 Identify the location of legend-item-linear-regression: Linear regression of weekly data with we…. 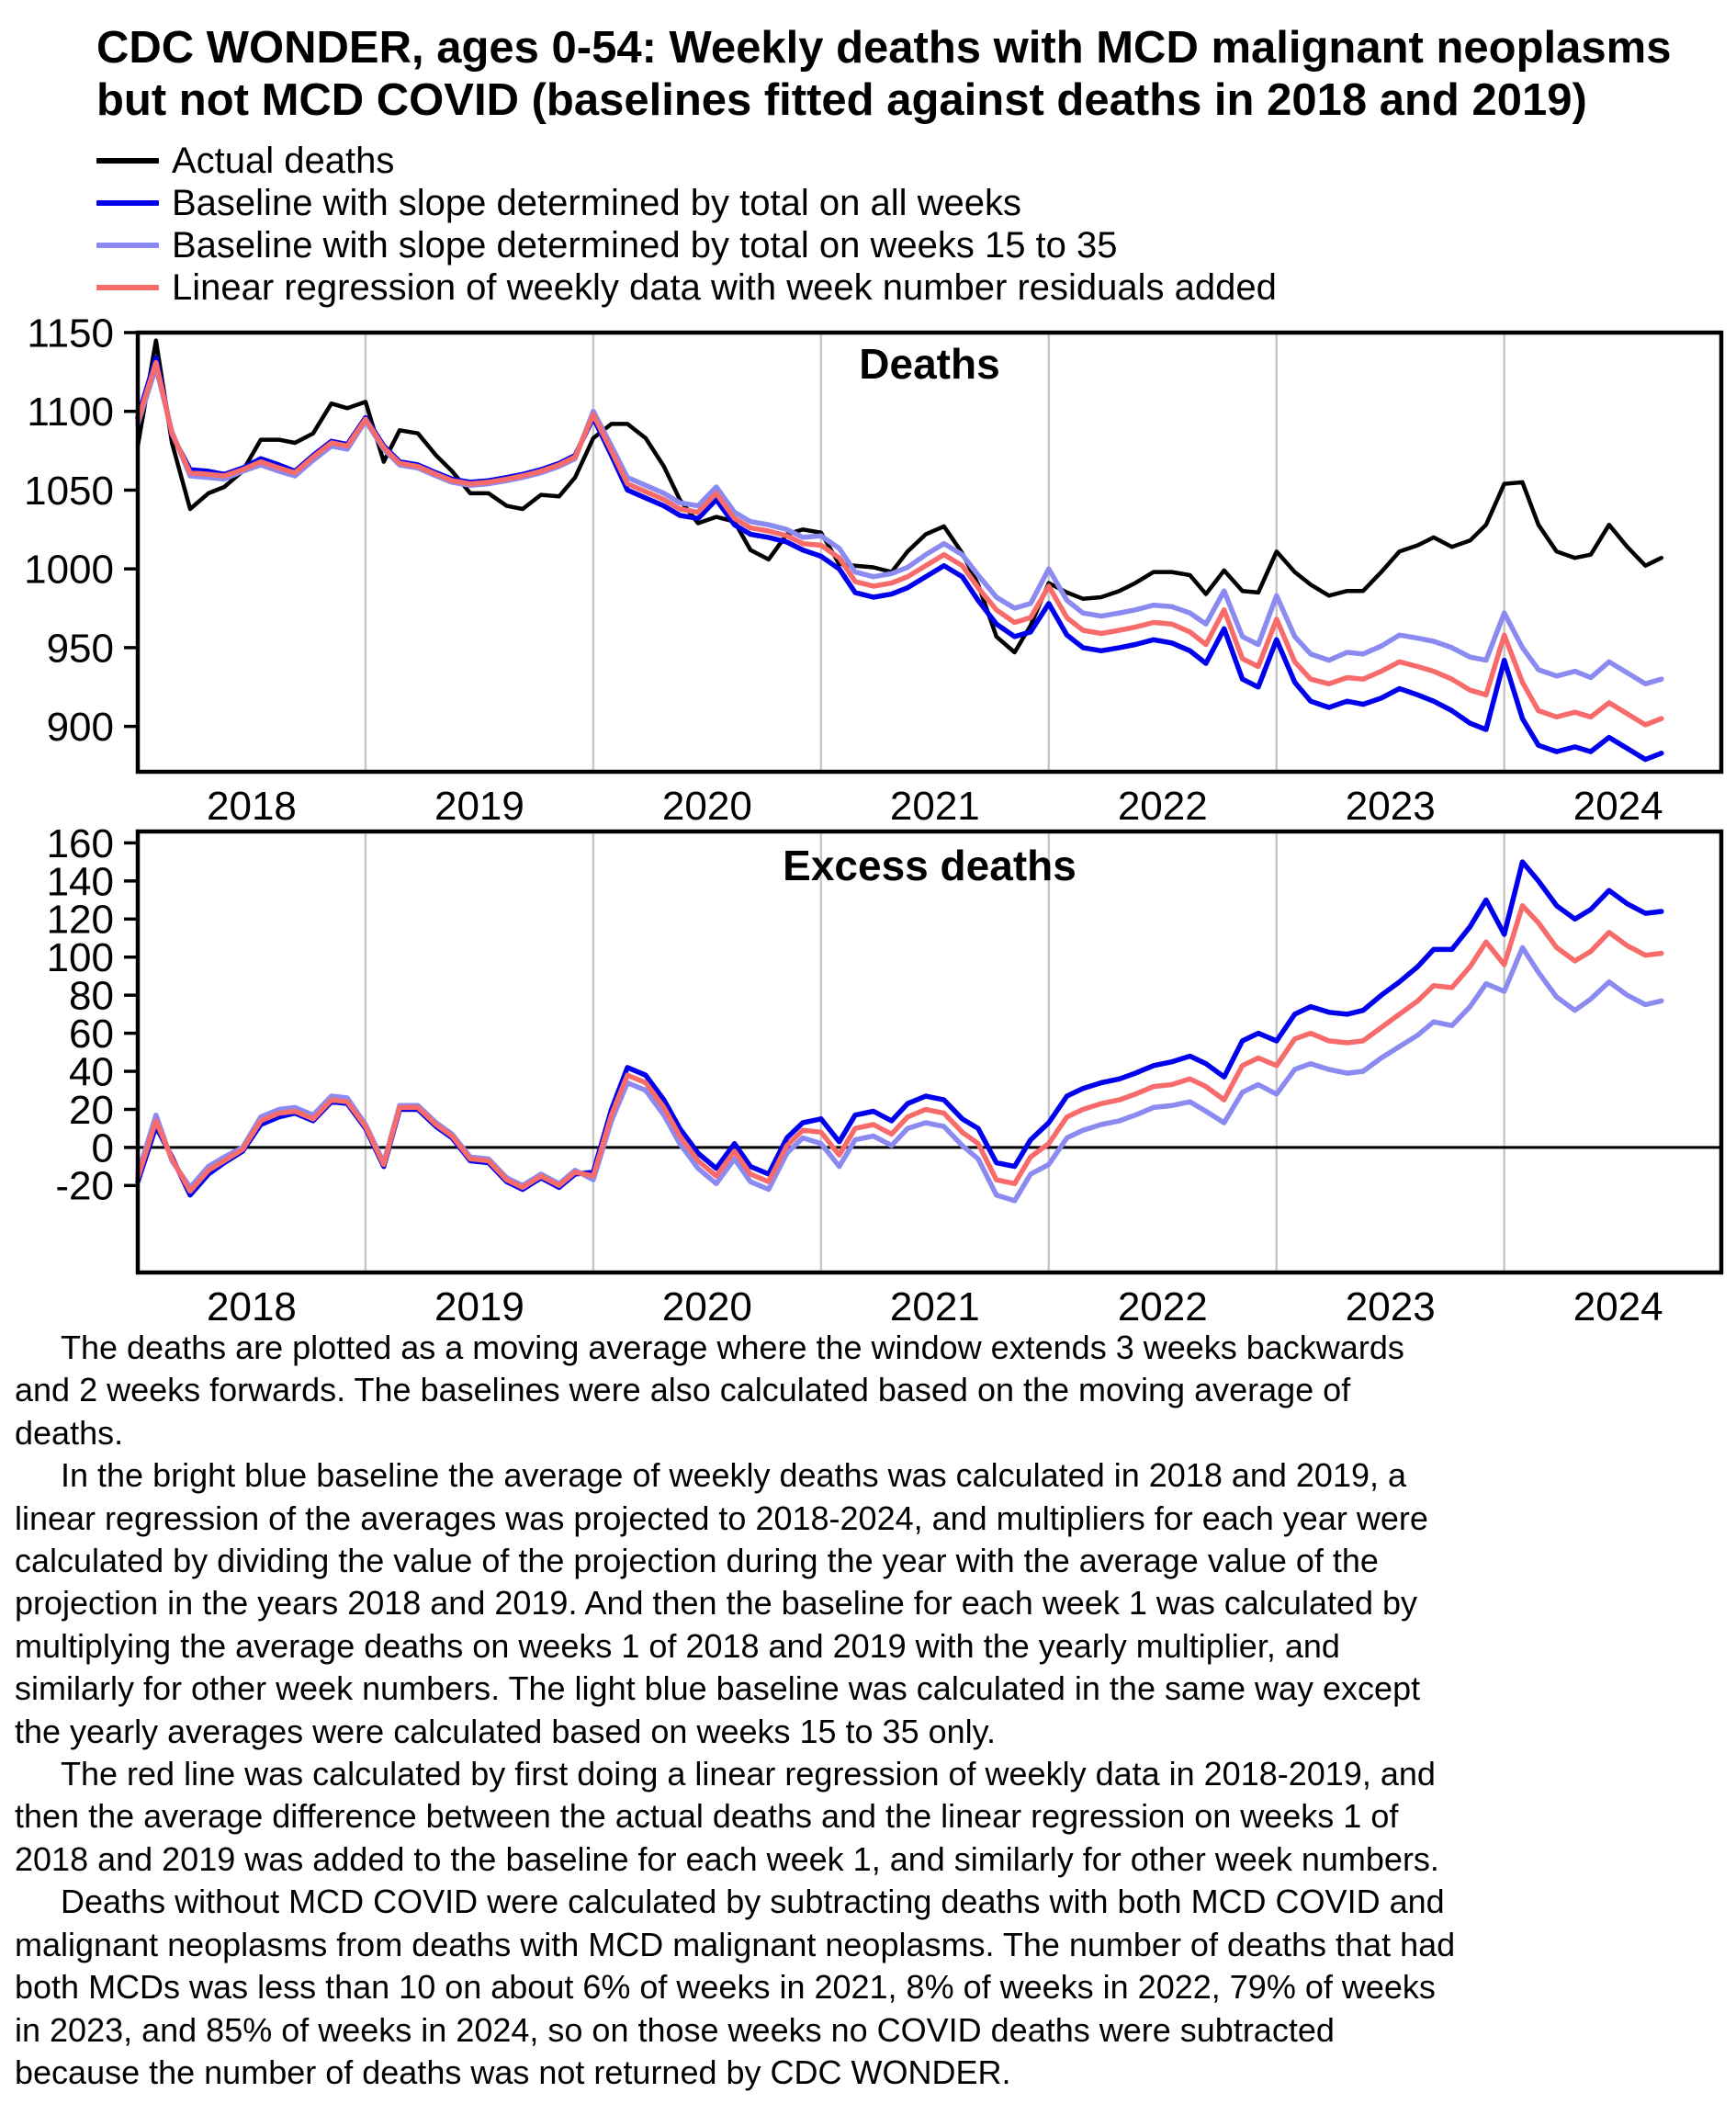
(686, 287).